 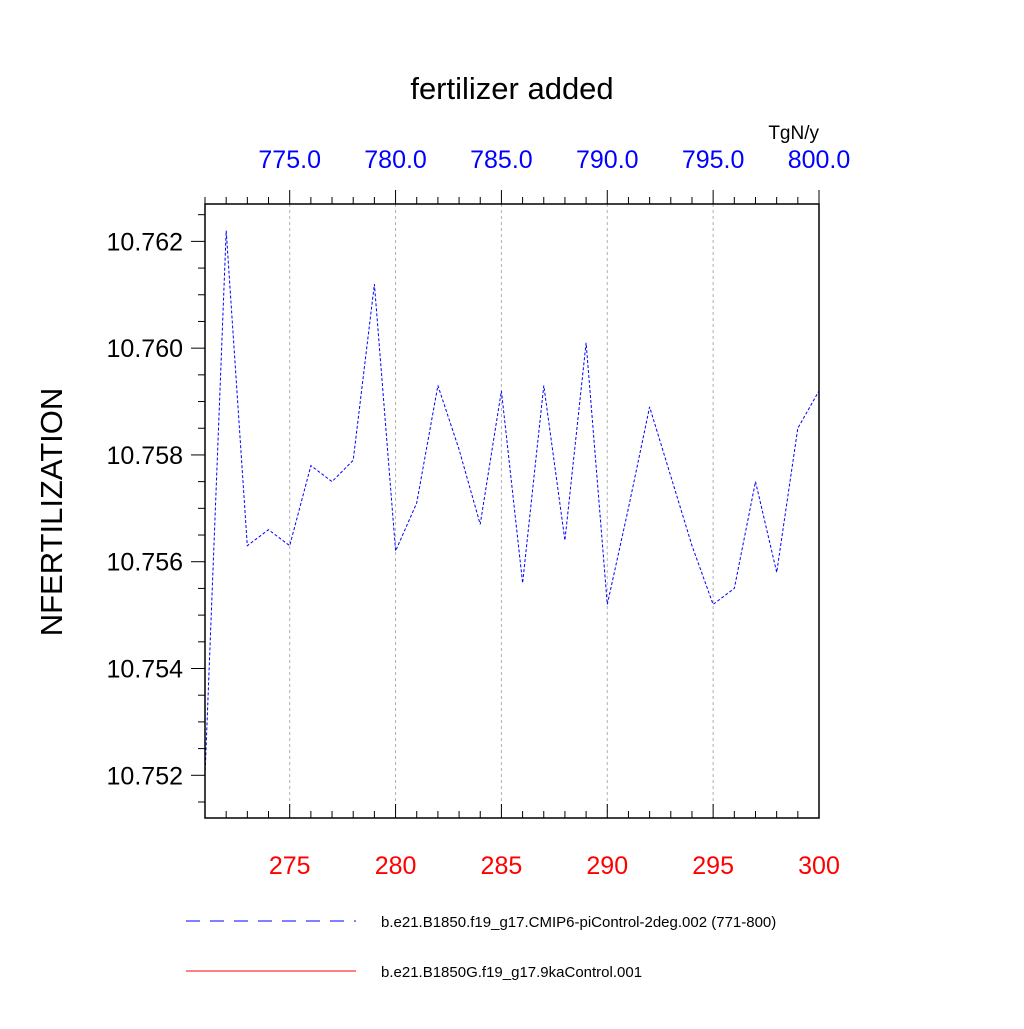 I want to click on x-top-tick-label: 785.0, so click(x=501, y=160).